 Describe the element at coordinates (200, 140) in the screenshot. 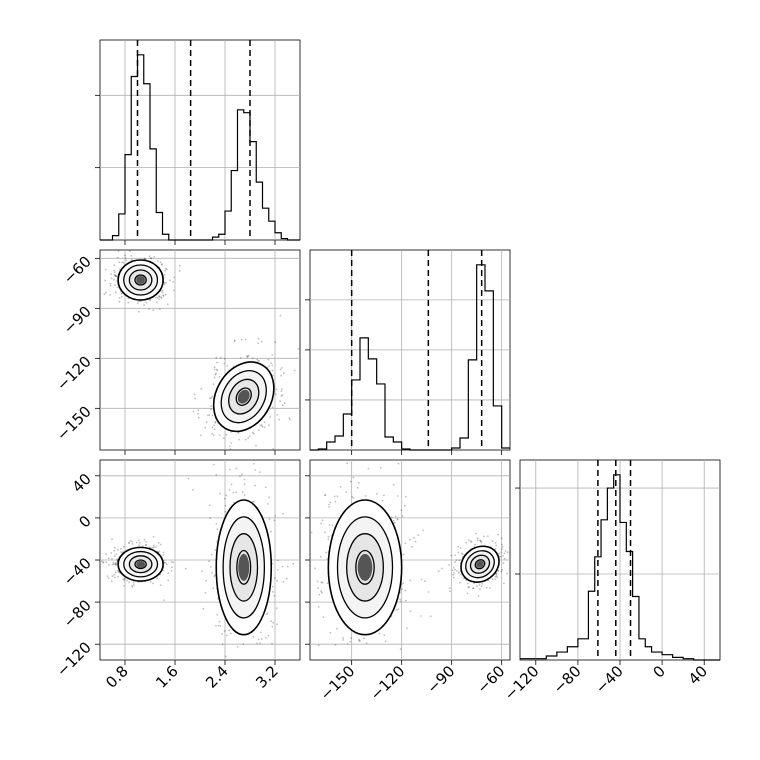

I see `panel-frame` at that location.